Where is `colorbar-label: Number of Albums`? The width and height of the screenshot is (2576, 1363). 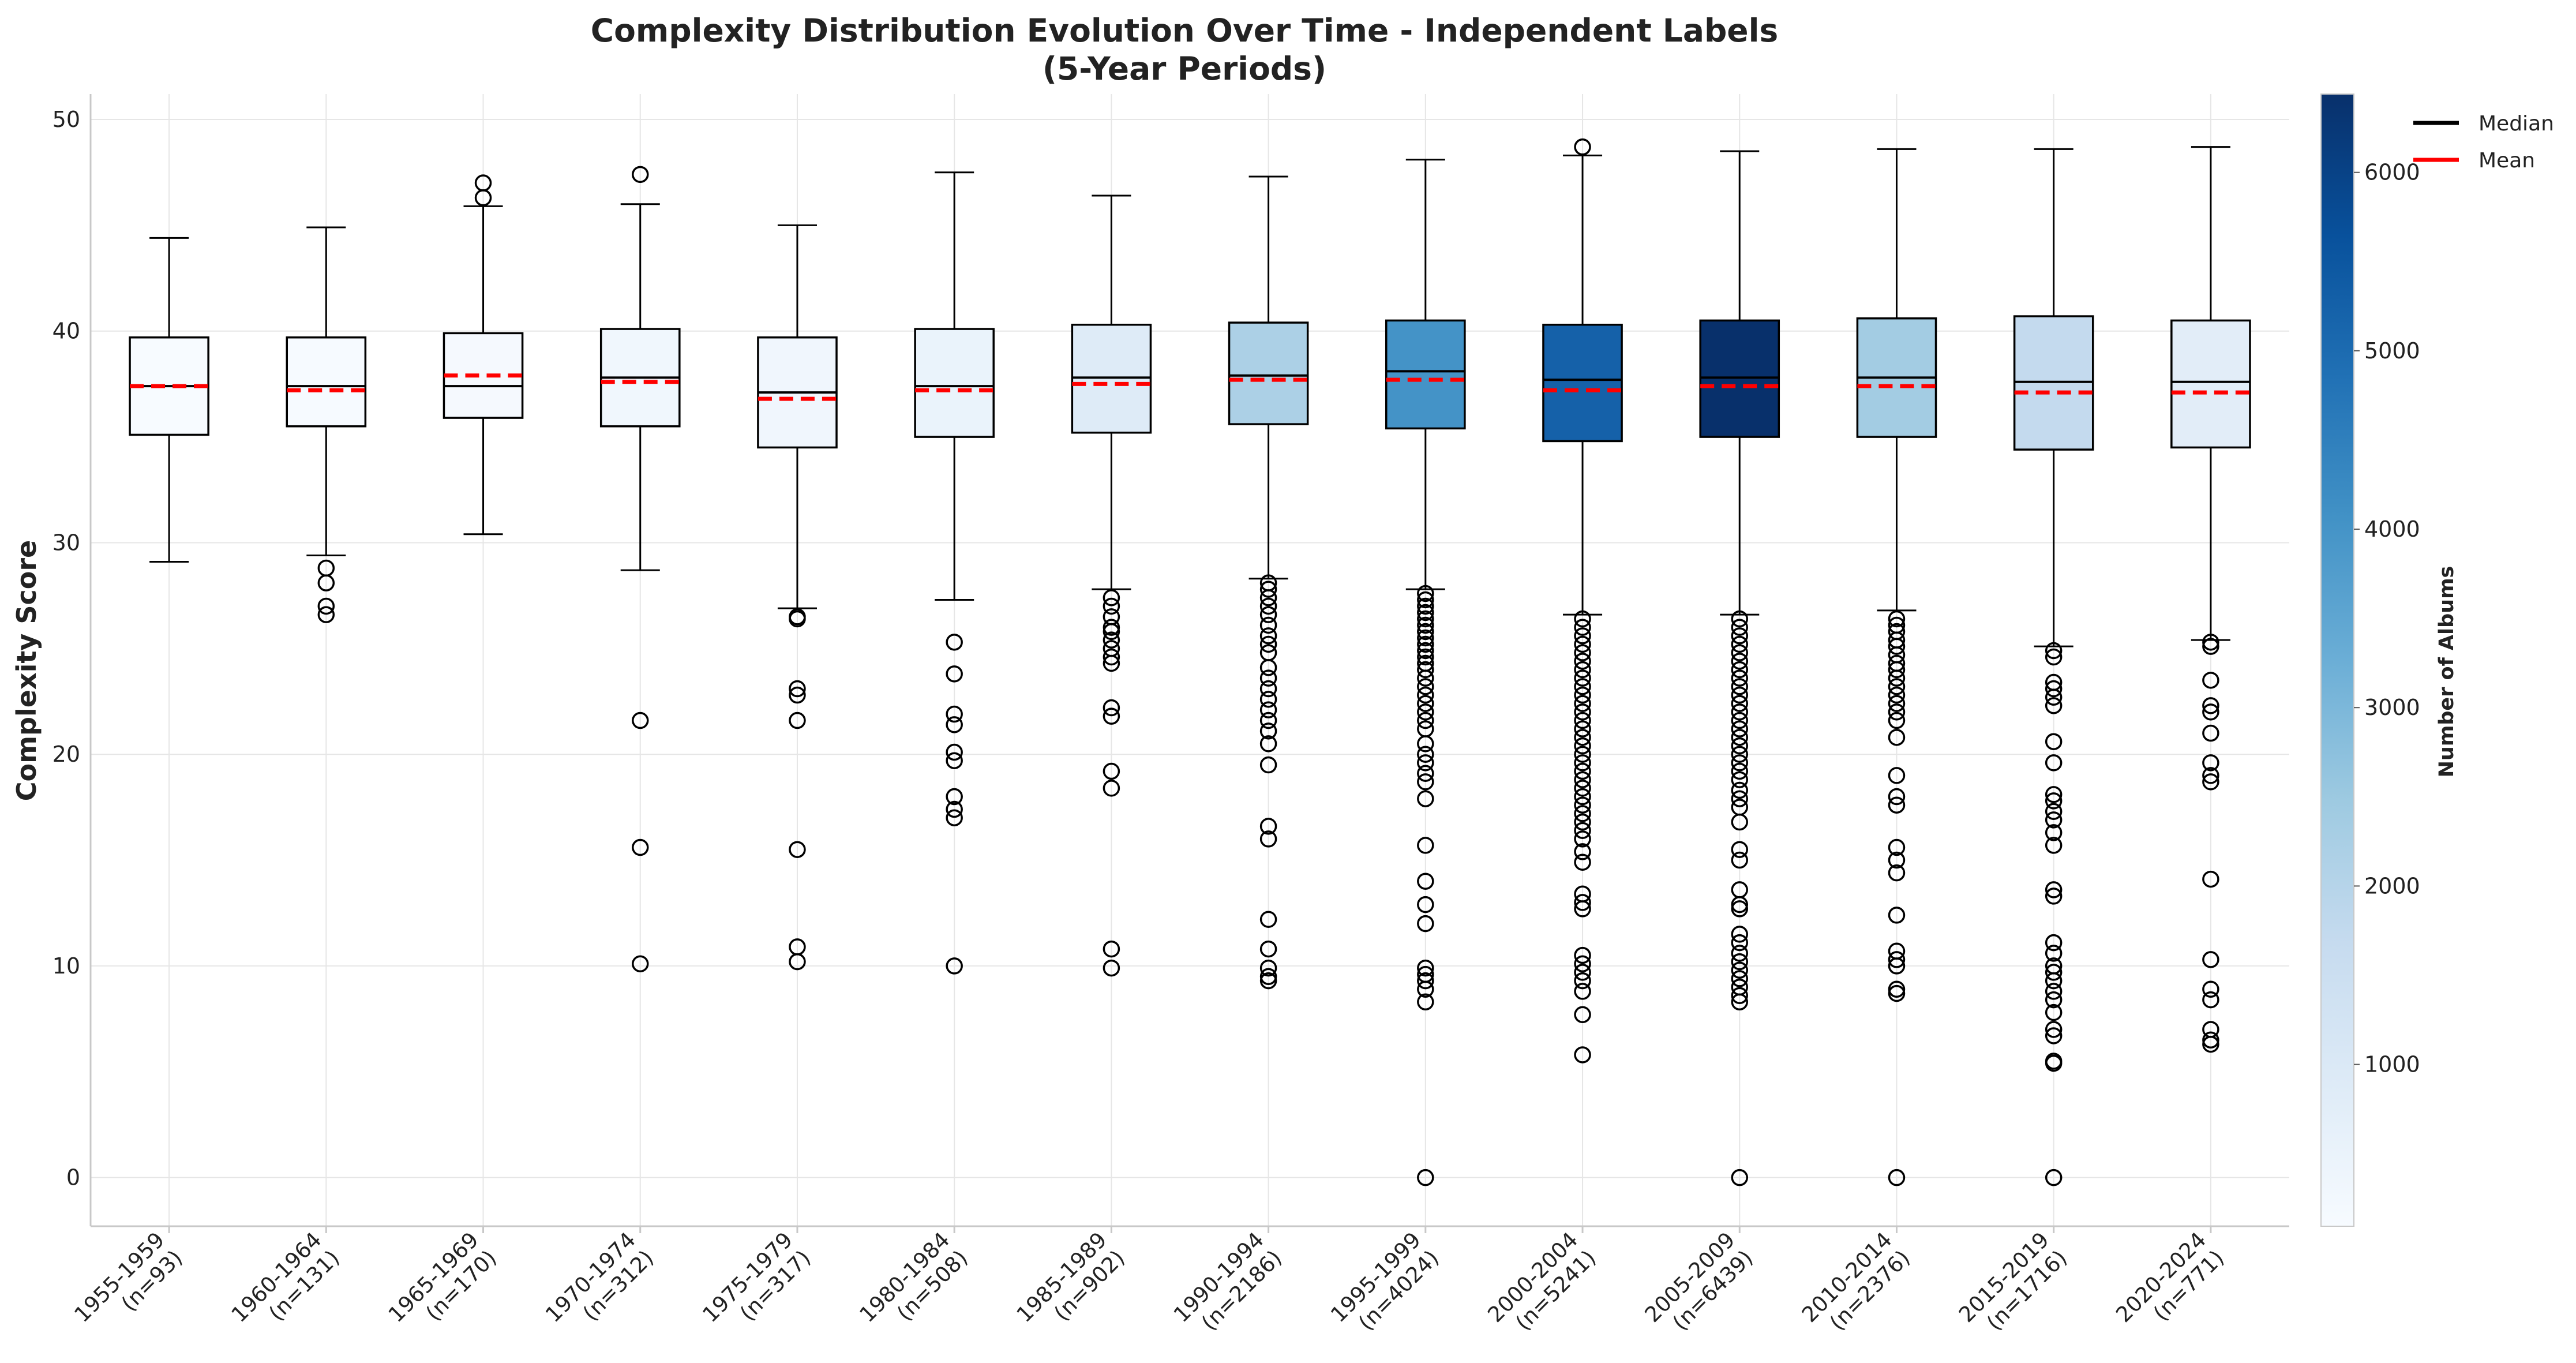
colorbar-label: Number of Albums is located at coordinates (2446, 672).